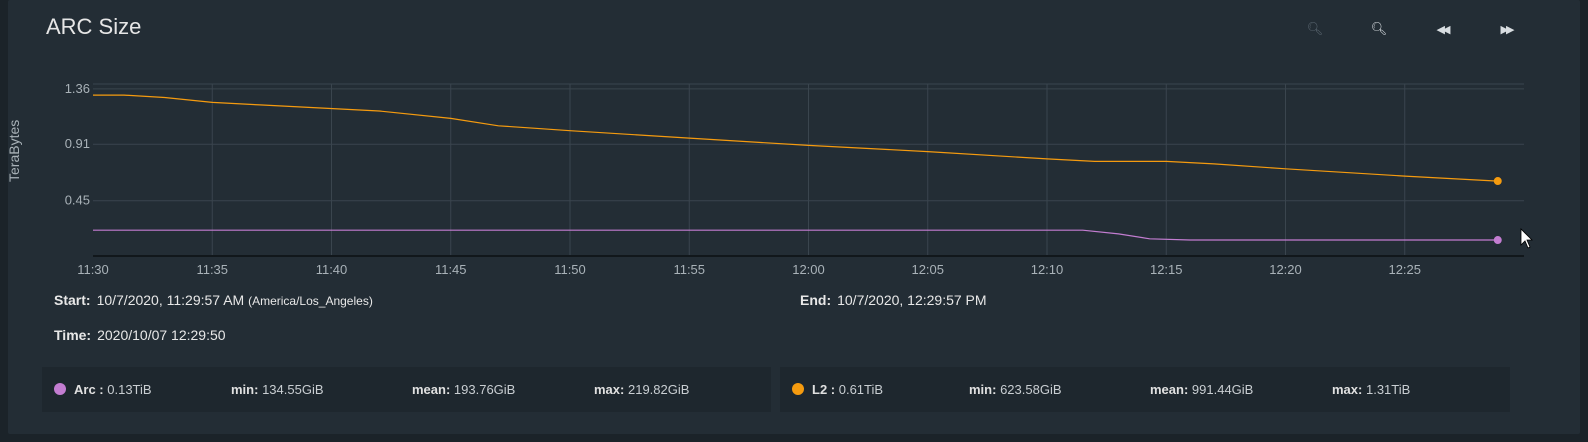 This screenshot has height=442, width=1588. Describe the element at coordinates (1166, 269) in the screenshot. I see `x-tick-label: 12:15` at that location.